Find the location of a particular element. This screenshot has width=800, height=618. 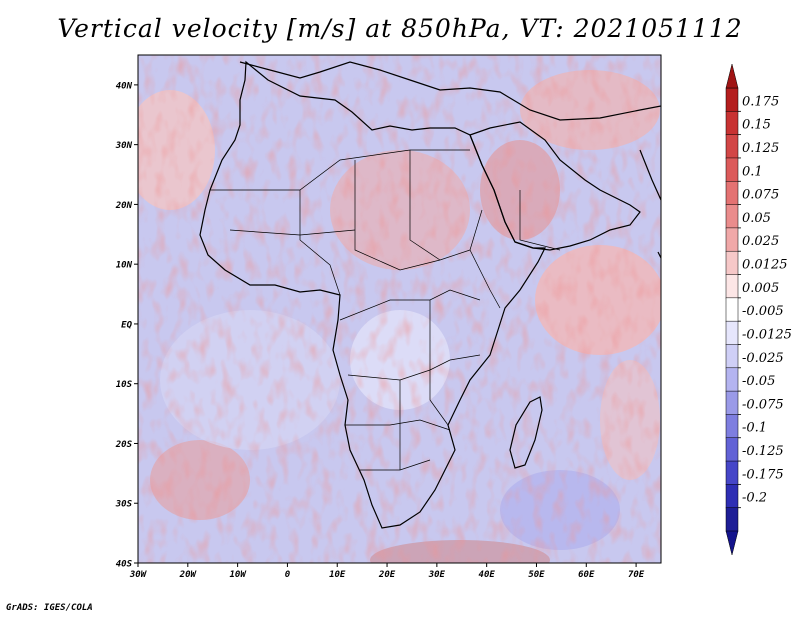

lat-tick-label: 10N is located at coordinates (124, 266).